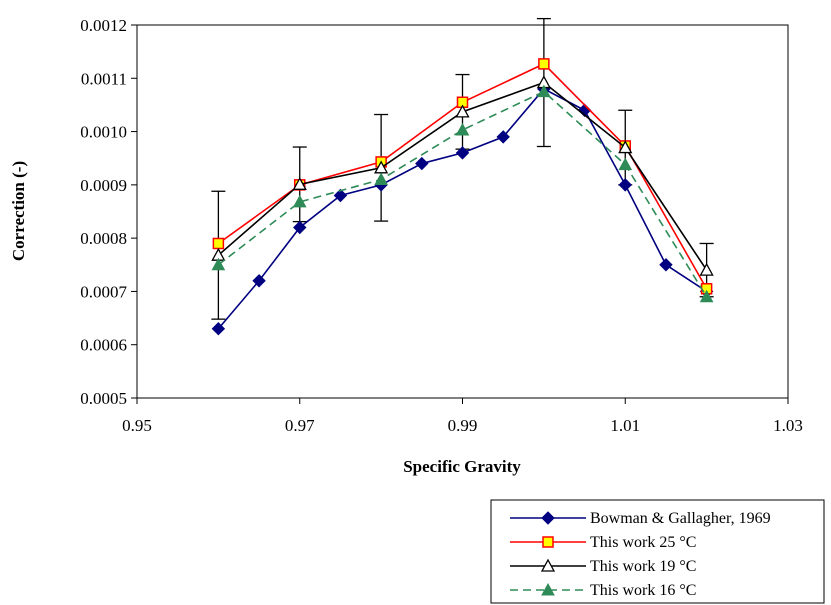 The height and width of the screenshot is (605, 831). What do you see at coordinates (625, 425) in the screenshot?
I see `x-tick-label: 1.01` at bounding box center [625, 425].